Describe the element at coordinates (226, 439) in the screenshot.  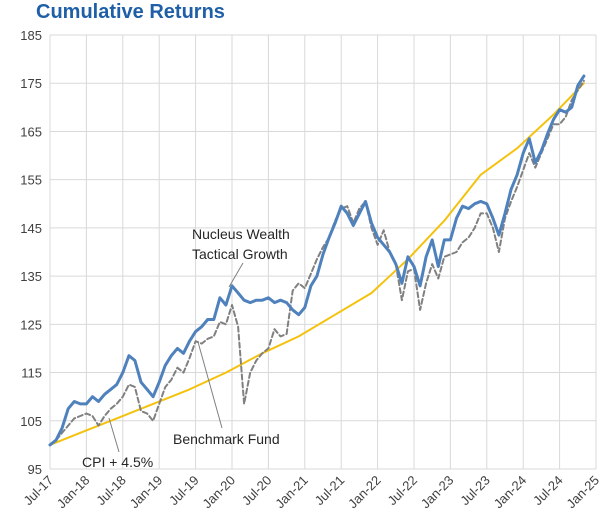
I see `annotation-benchmark-label: Benchmark Fund` at that location.